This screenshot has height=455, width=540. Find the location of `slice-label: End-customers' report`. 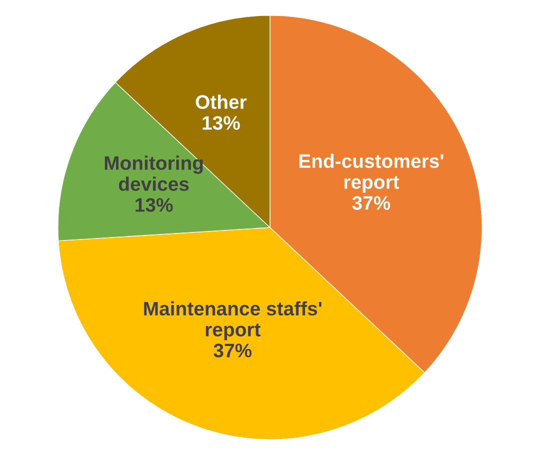

slice-label: End-customers' report is located at coordinates (371, 173).